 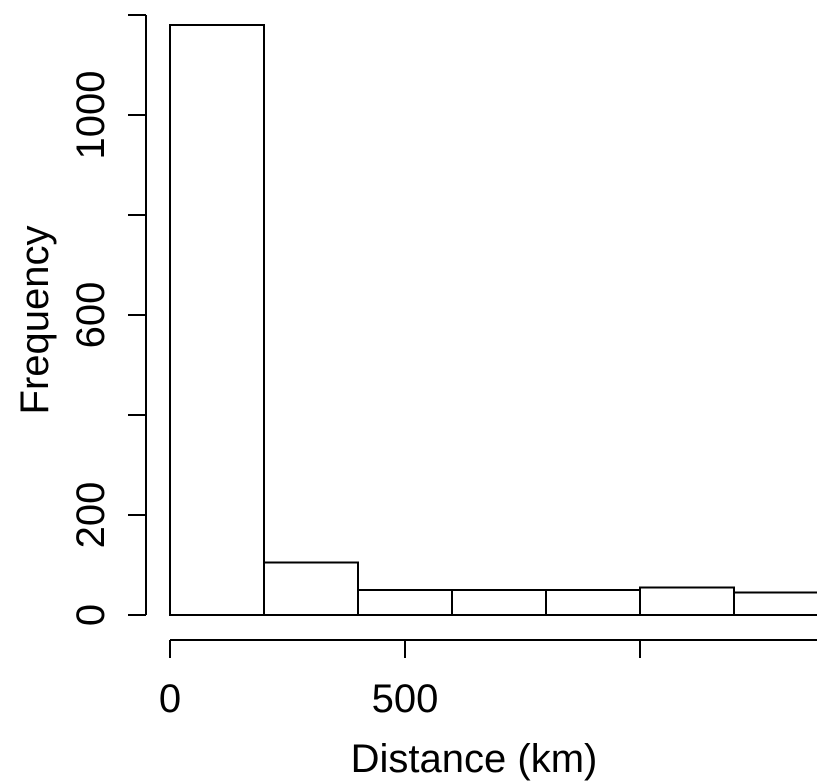 What do you see at coordinates (405, 699) in the screenshot?
I see `x-tick-label: 500` at bounding box center [405, 699].